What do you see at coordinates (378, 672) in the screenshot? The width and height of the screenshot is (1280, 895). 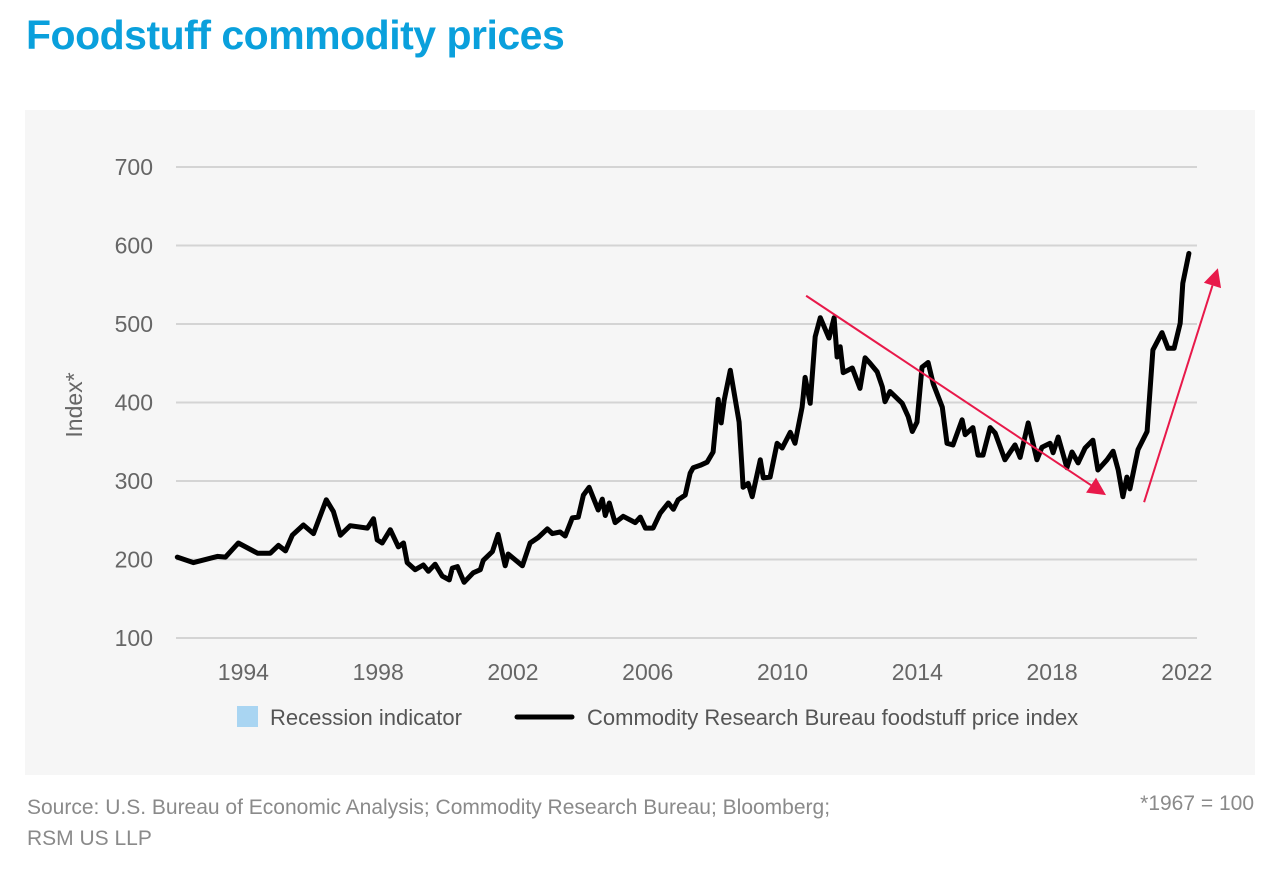 I see `x-tick-label: 1998` at bounding box center [378, 672].